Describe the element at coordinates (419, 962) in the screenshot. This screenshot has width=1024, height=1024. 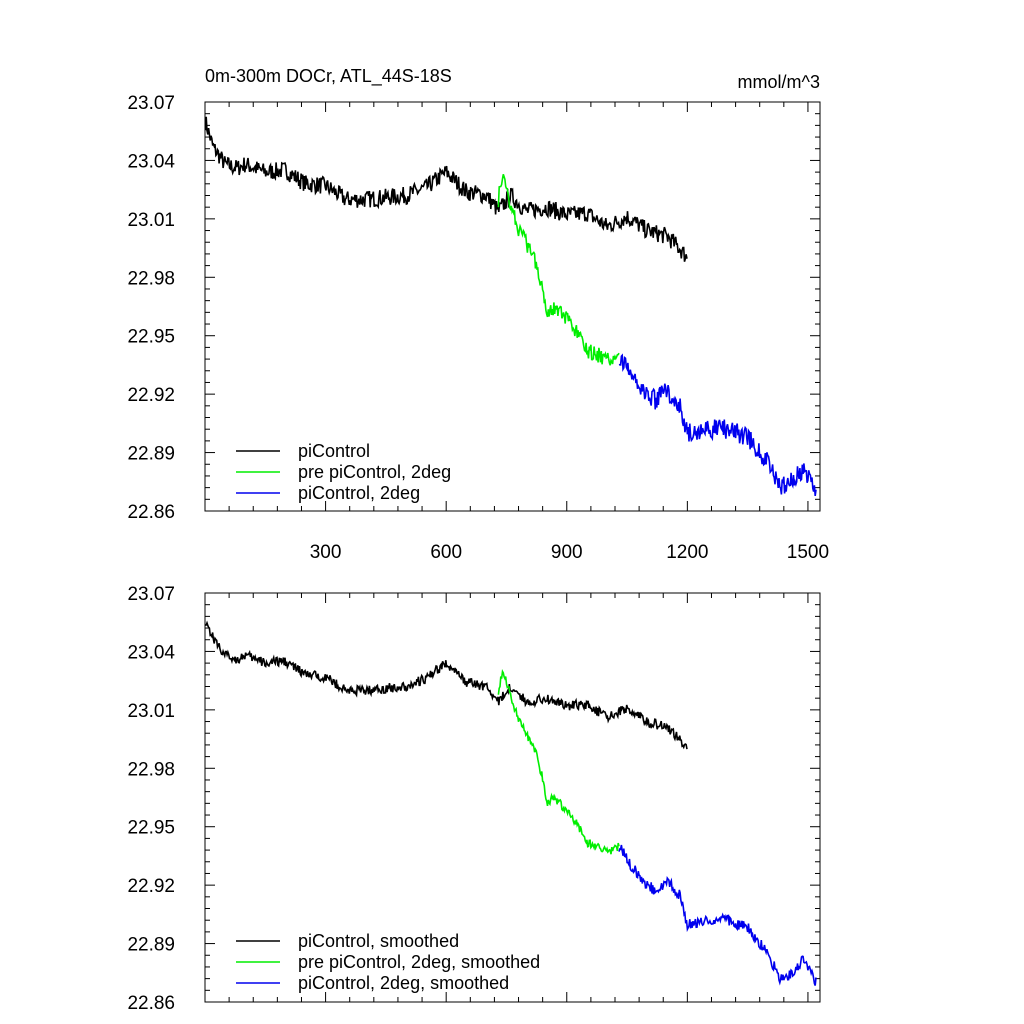
I see `legend-label: pre piControl, 2deg, smoothed` at that location.